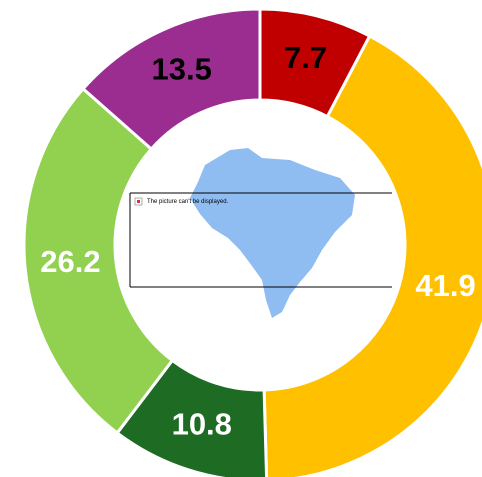 The width and height of the screenshot is (482, 477). I want to click on map-shape, so click(272, 233).